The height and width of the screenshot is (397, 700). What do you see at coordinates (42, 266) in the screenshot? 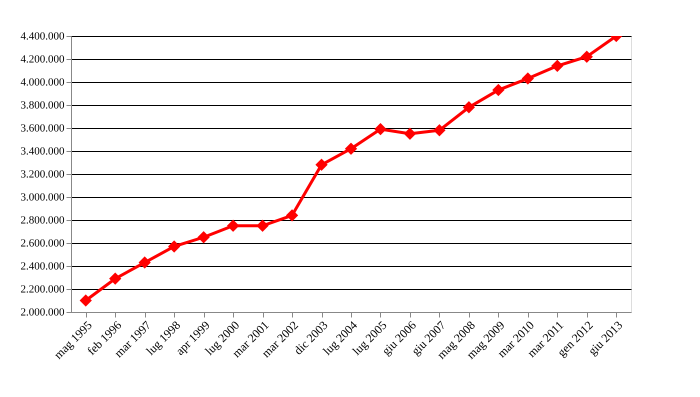
I see `y-tick-label: 2.400.000` at bounding box center [42, 266].